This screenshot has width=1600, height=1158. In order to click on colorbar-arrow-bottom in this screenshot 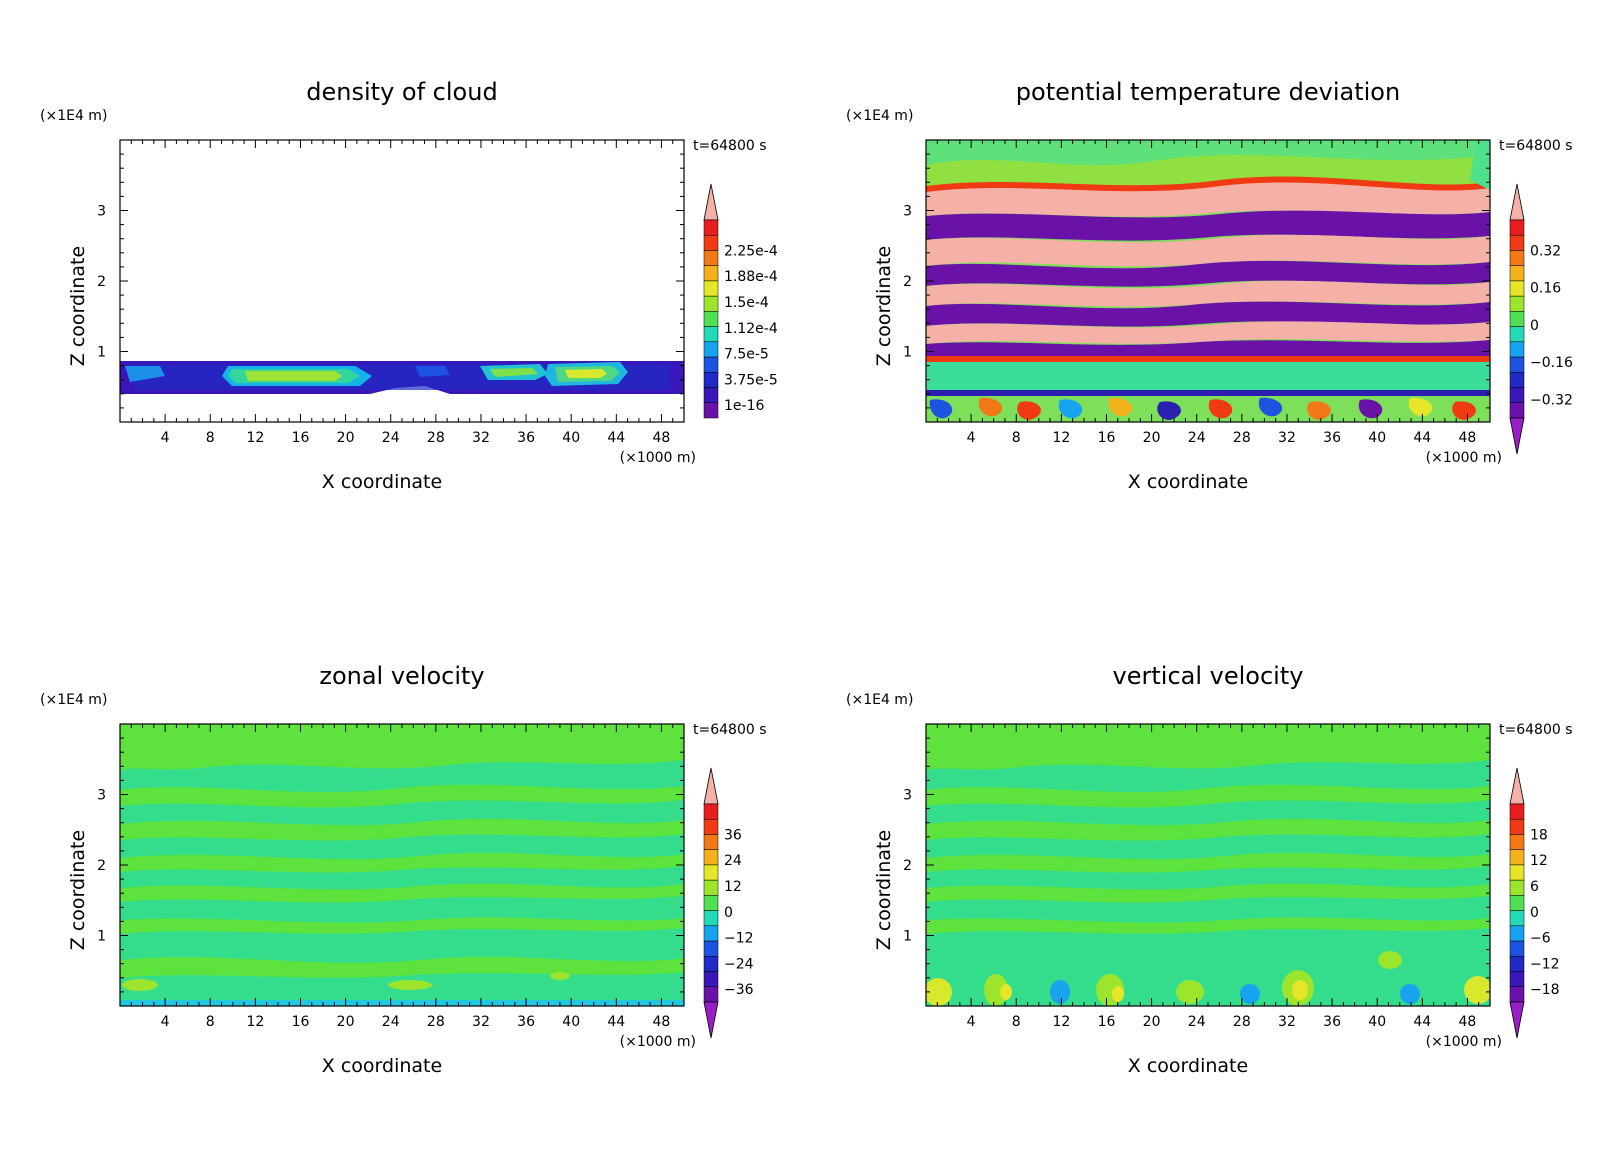, I will do `click(1517, 1020)`.